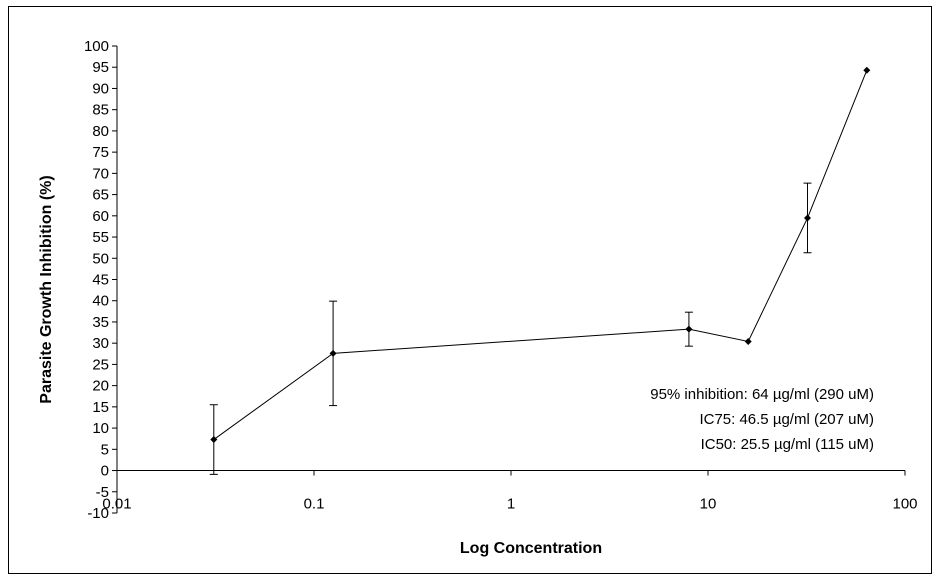 The width and height of the screenshot is (943, 581). What do you see at coordinates (98, 513) in the screenshot?
I see `y-tick-label: -10` at bounding box center [98, 513].